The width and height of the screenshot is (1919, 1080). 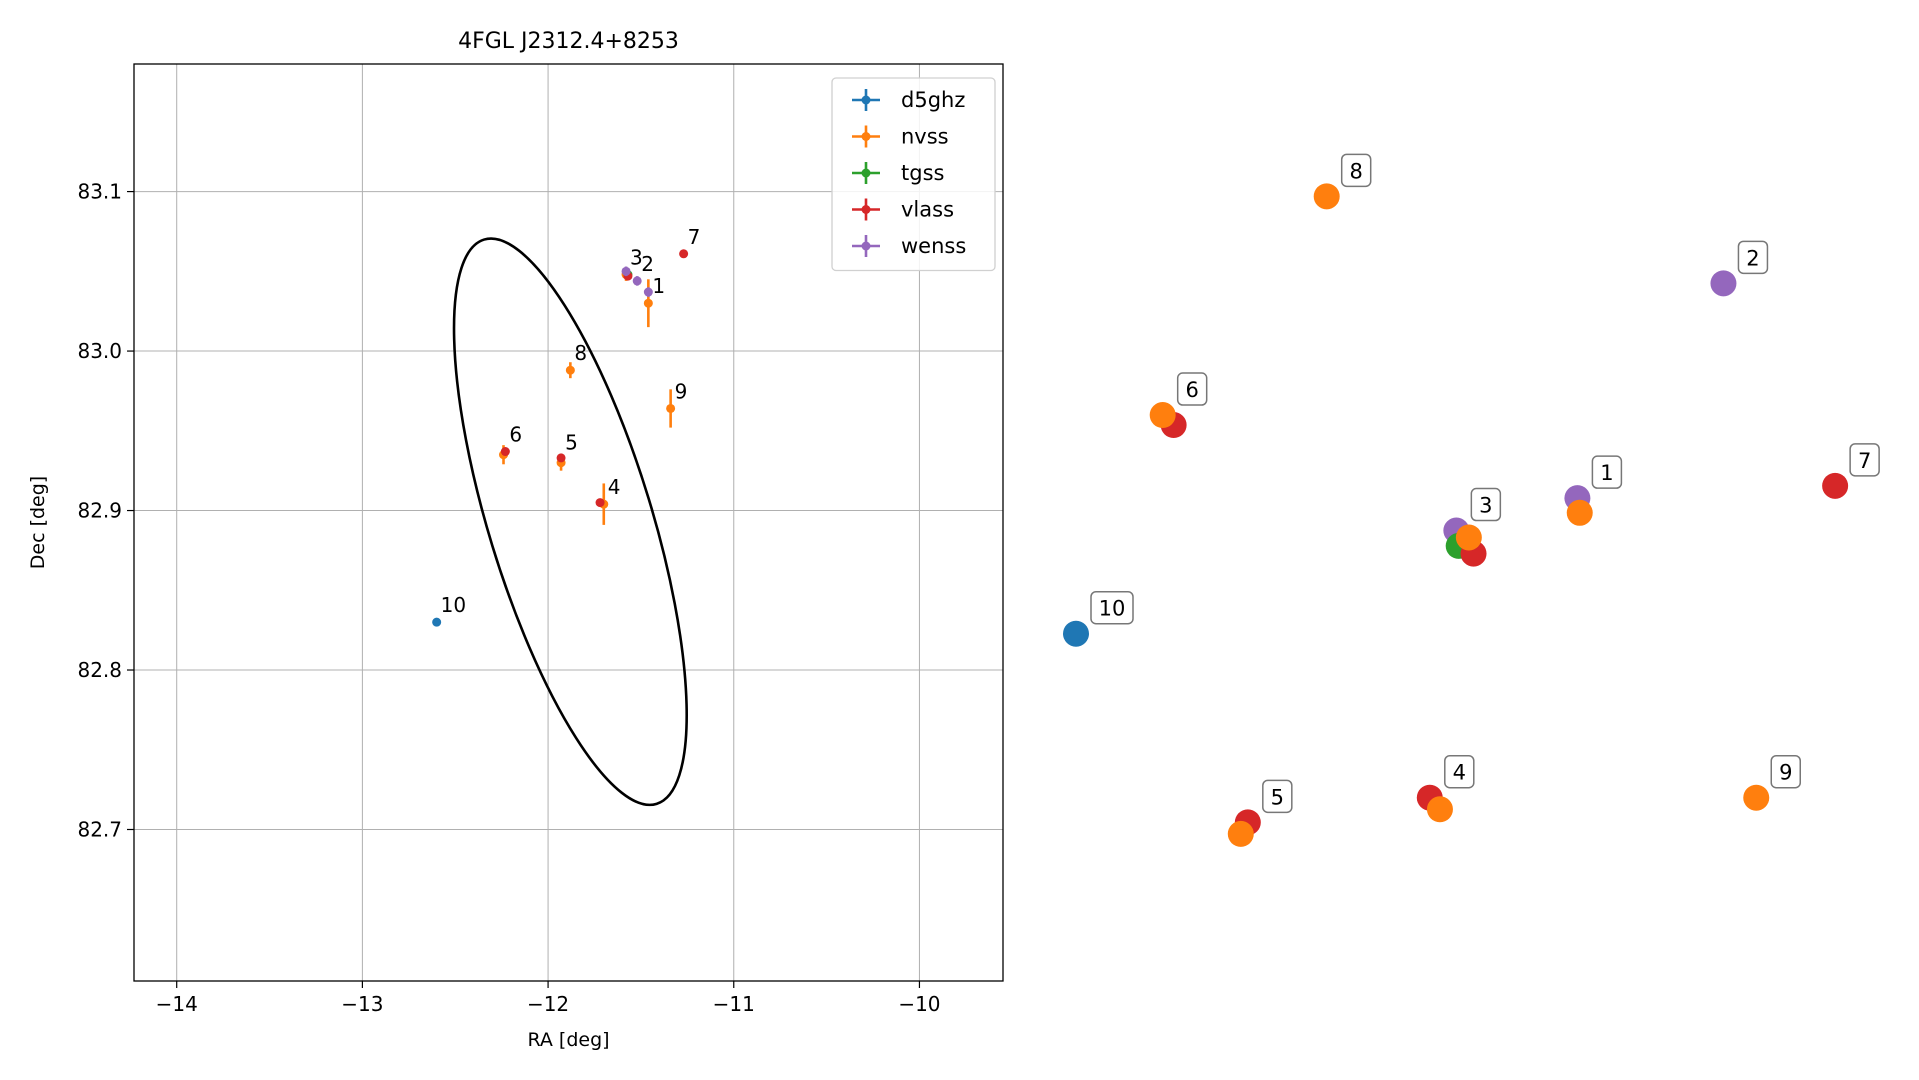 I want to click on x-tick-label: −11, so click(x=734, y=1004).